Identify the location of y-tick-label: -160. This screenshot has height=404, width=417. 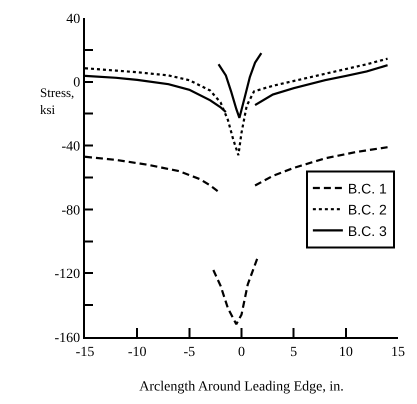
(67, 338).